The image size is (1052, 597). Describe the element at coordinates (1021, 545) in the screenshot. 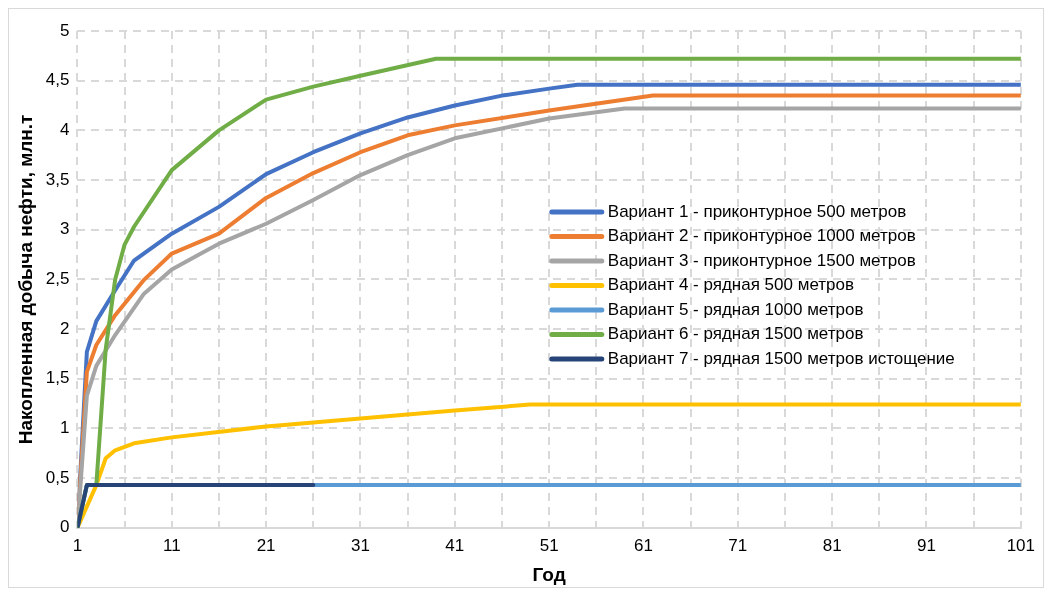

I see `x-tick-label: 101` at that location.